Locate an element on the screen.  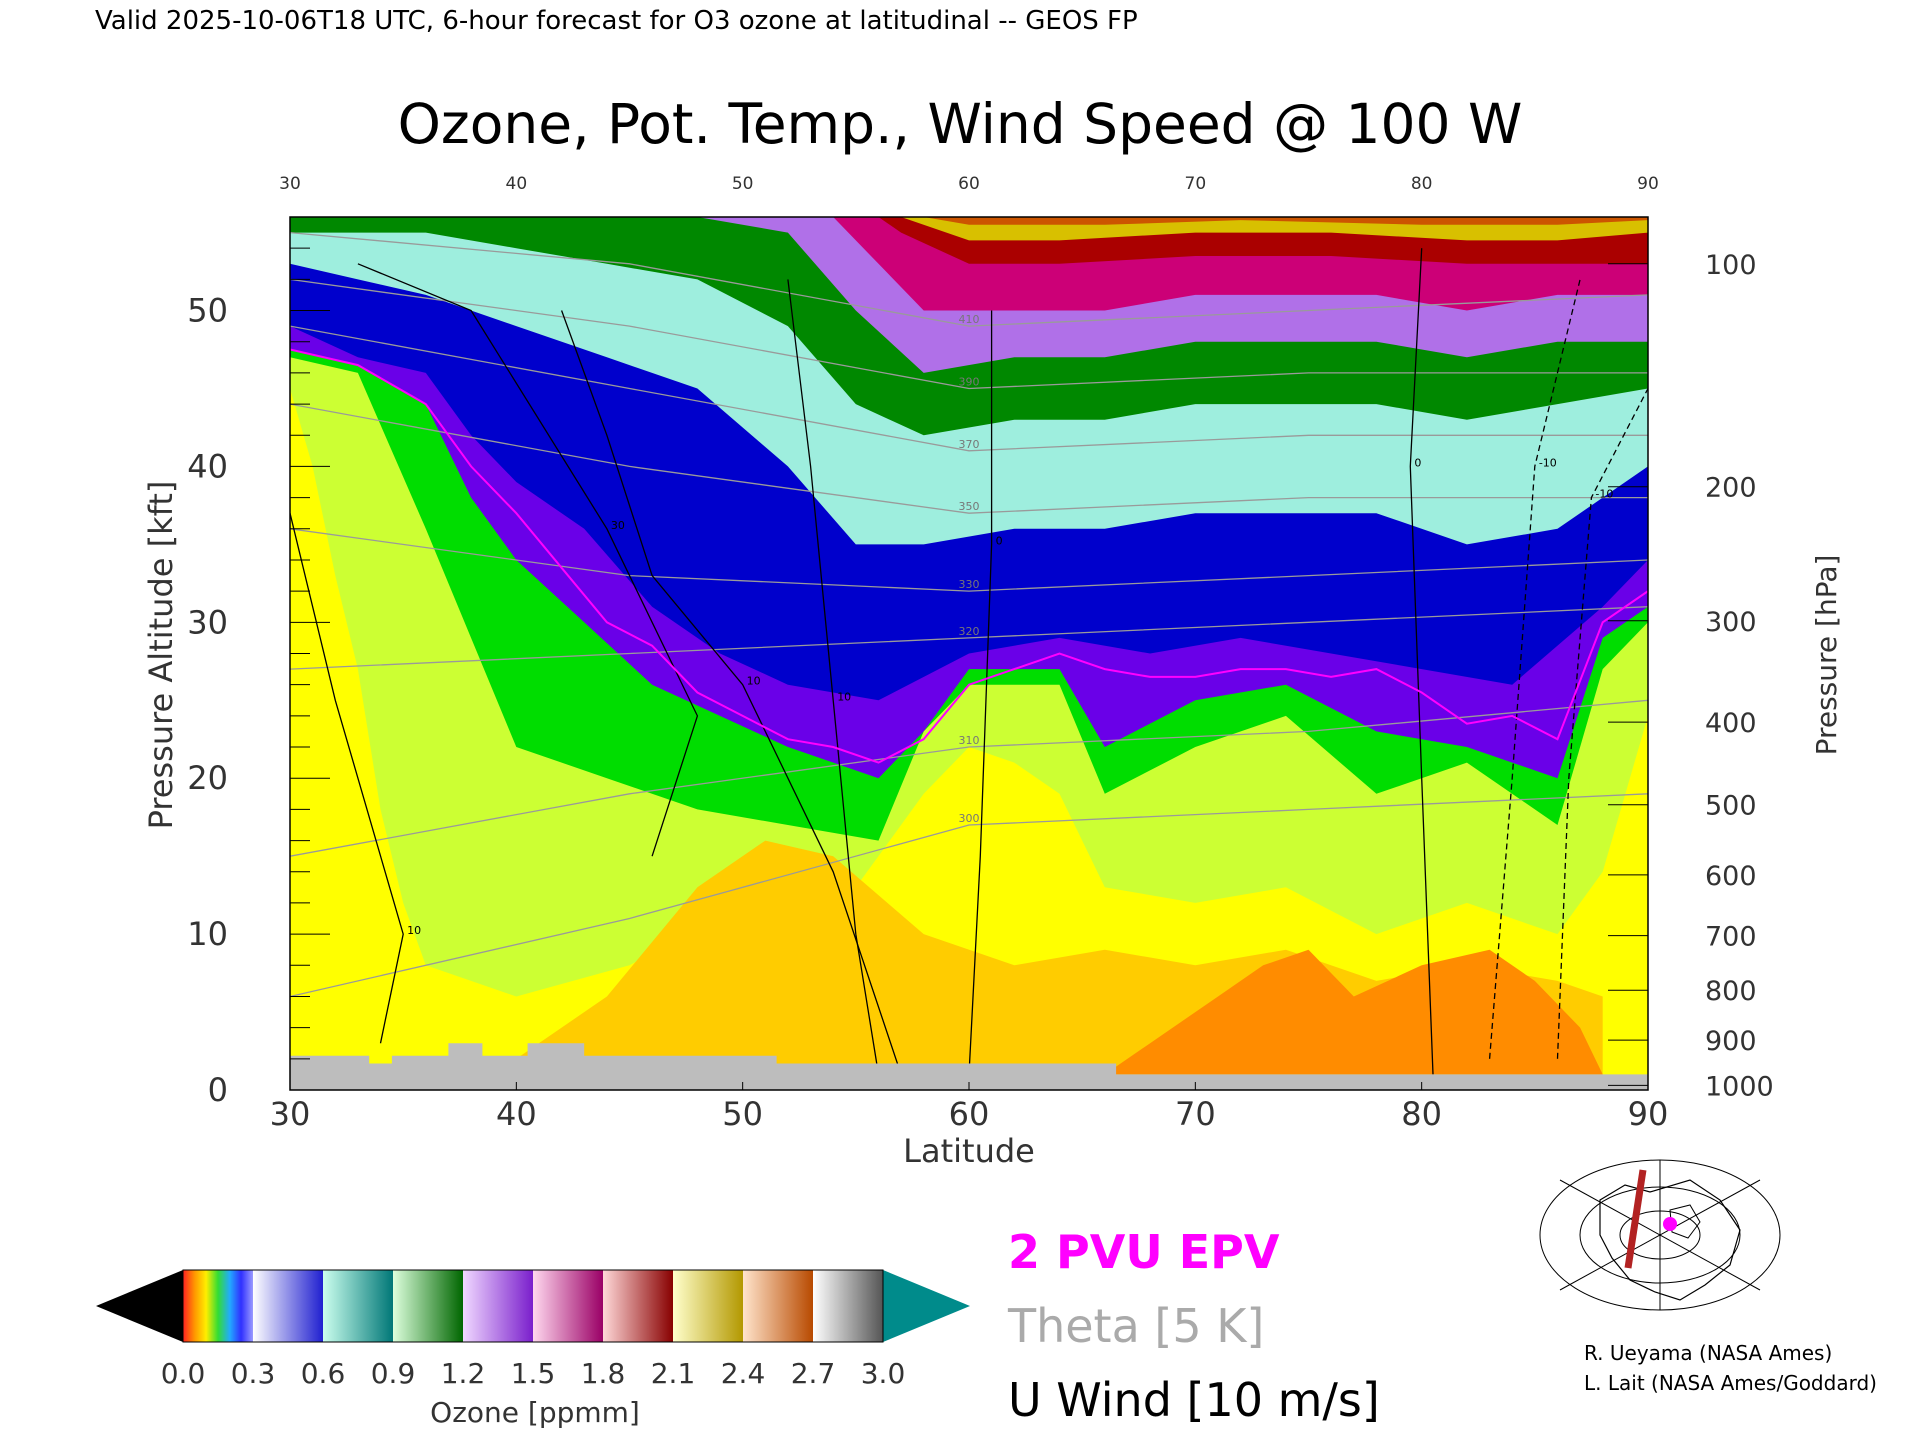
theta-label-320: 320 is located at coordinates (969, 631).